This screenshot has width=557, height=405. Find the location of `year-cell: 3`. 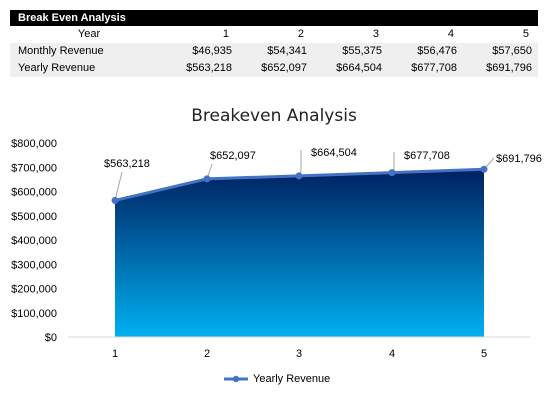

year-cell: 3 is located at coordinates (375, 34).